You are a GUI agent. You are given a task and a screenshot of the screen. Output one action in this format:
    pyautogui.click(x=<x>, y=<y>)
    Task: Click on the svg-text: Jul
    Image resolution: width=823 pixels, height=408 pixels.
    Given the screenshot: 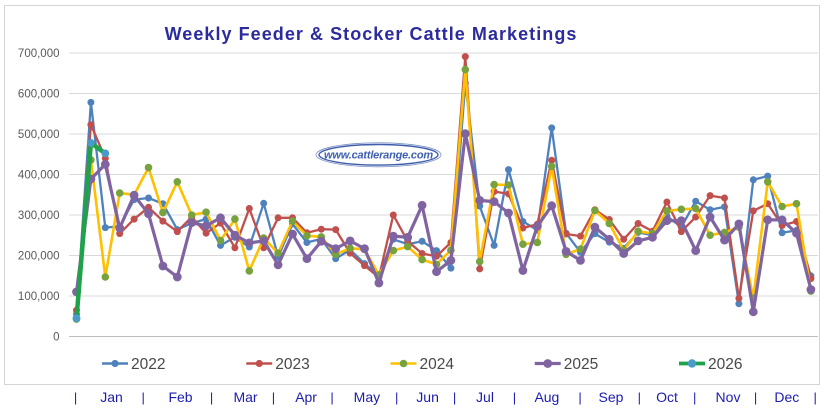 What is the action you would take?
    pyautogui.click(x=485, y=397)
    